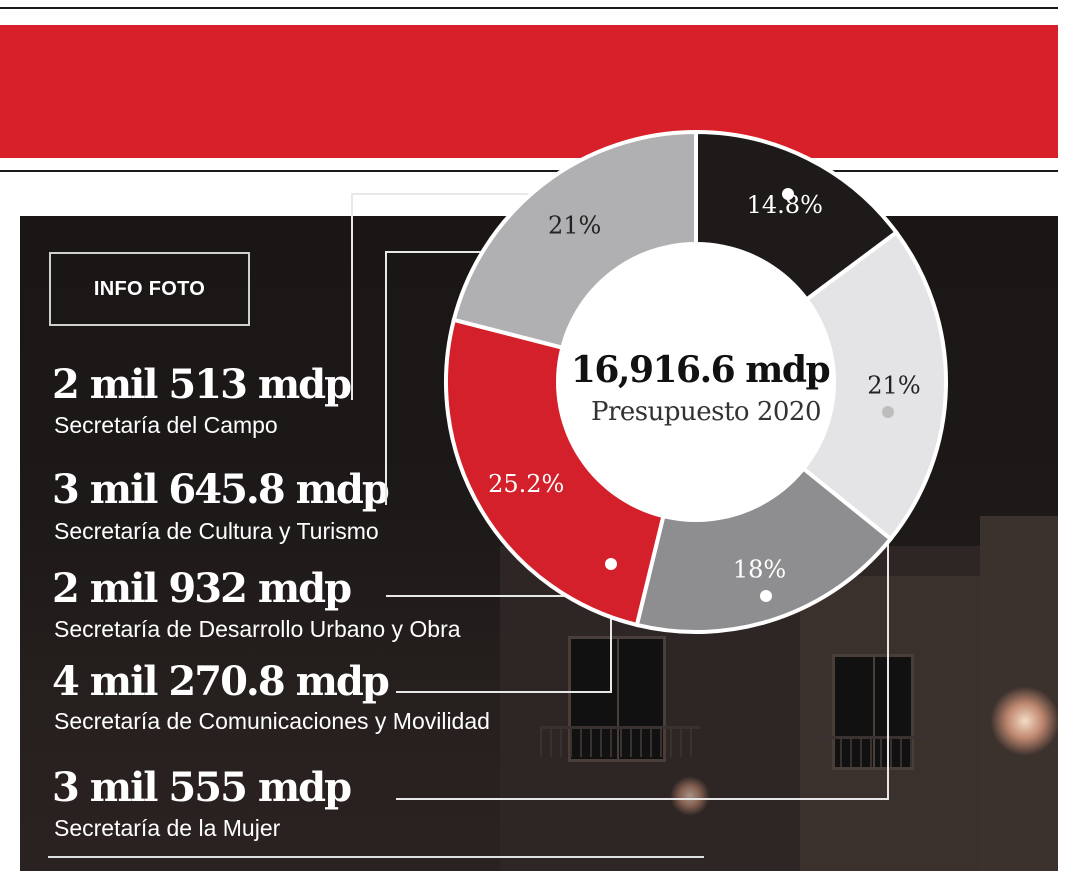  What do you see at coordinates (526, 484) in the screenshot?
I see `slice-label: 25.2%` at bounding box center [526, 484].